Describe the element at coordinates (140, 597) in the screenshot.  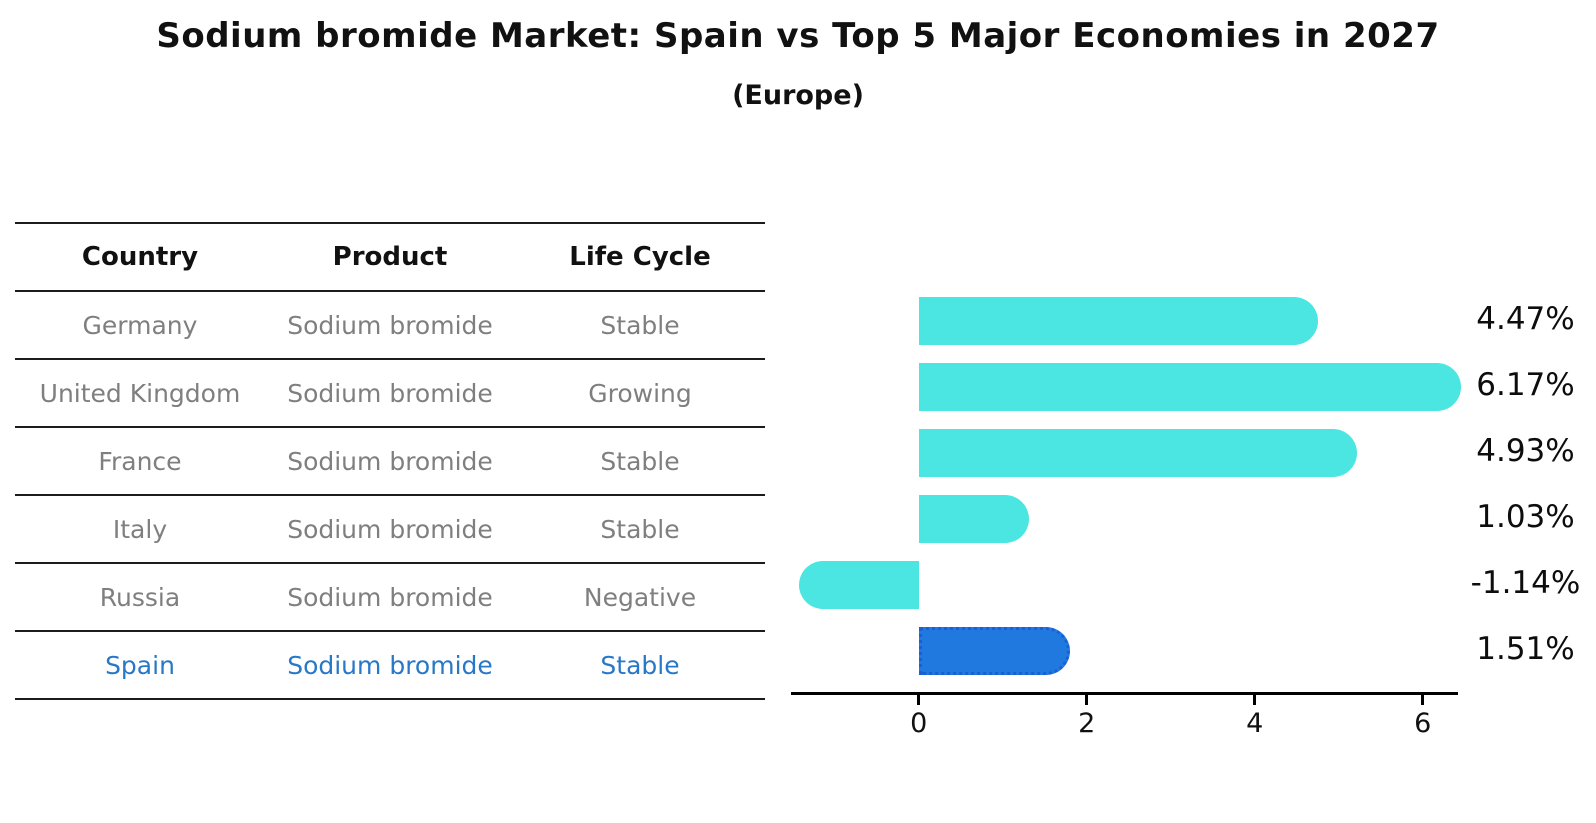
I see `cell-country: Russia` at that location.